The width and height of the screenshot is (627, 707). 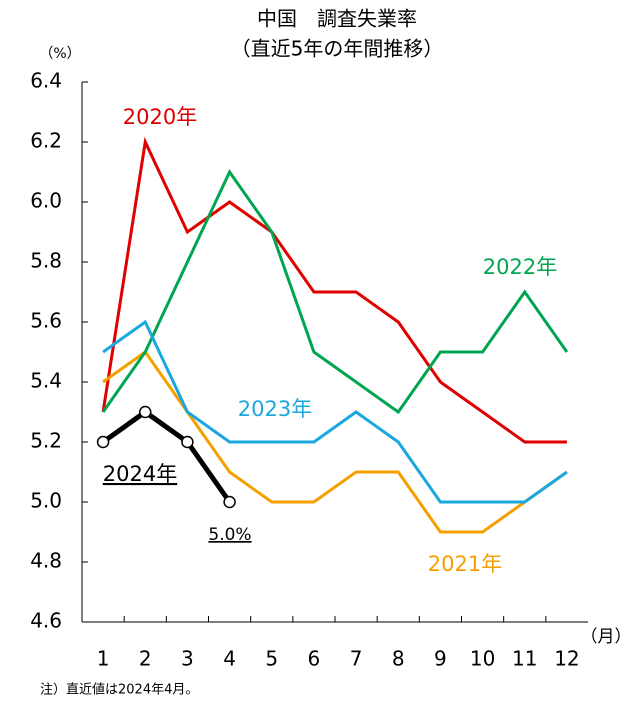 What do you see at coordinates (440, 659) in the screenshot?
I see `x-tick-label: 9` at bounding box center [440, 659].